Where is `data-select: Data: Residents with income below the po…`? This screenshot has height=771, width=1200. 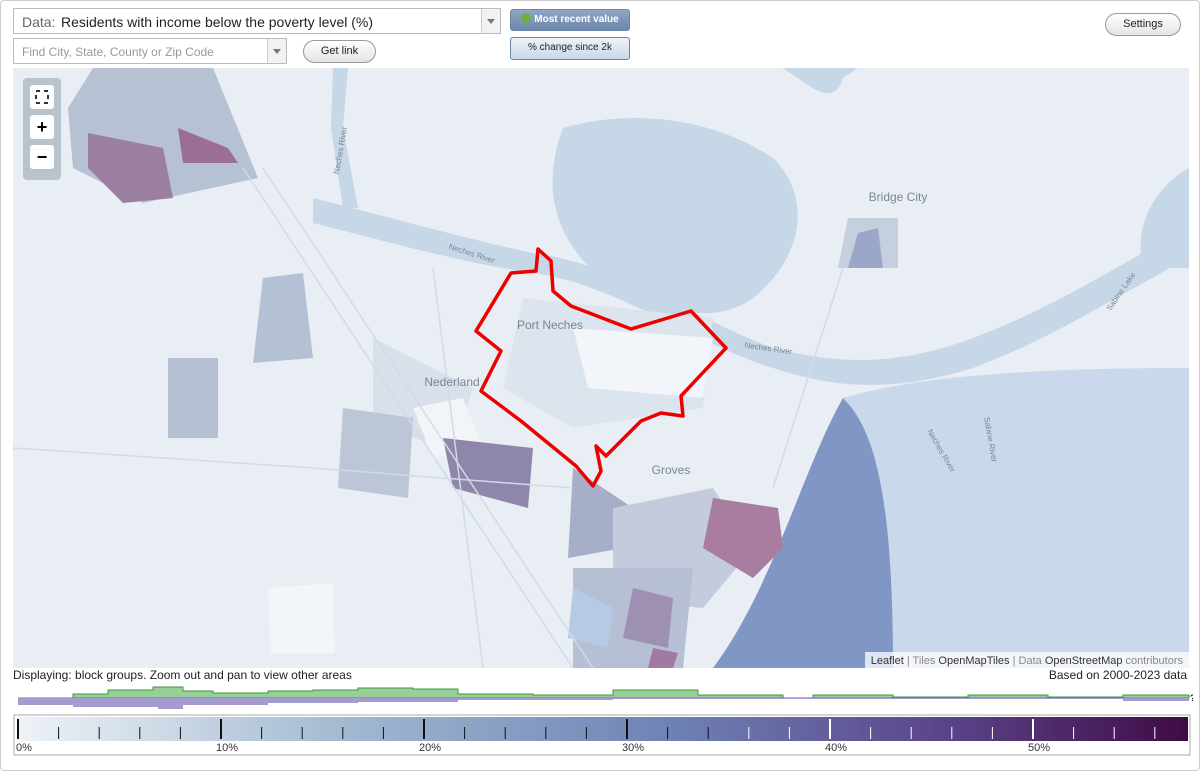 data-select: Data: Residents with income below the po… is located at coordinates (257, 21).